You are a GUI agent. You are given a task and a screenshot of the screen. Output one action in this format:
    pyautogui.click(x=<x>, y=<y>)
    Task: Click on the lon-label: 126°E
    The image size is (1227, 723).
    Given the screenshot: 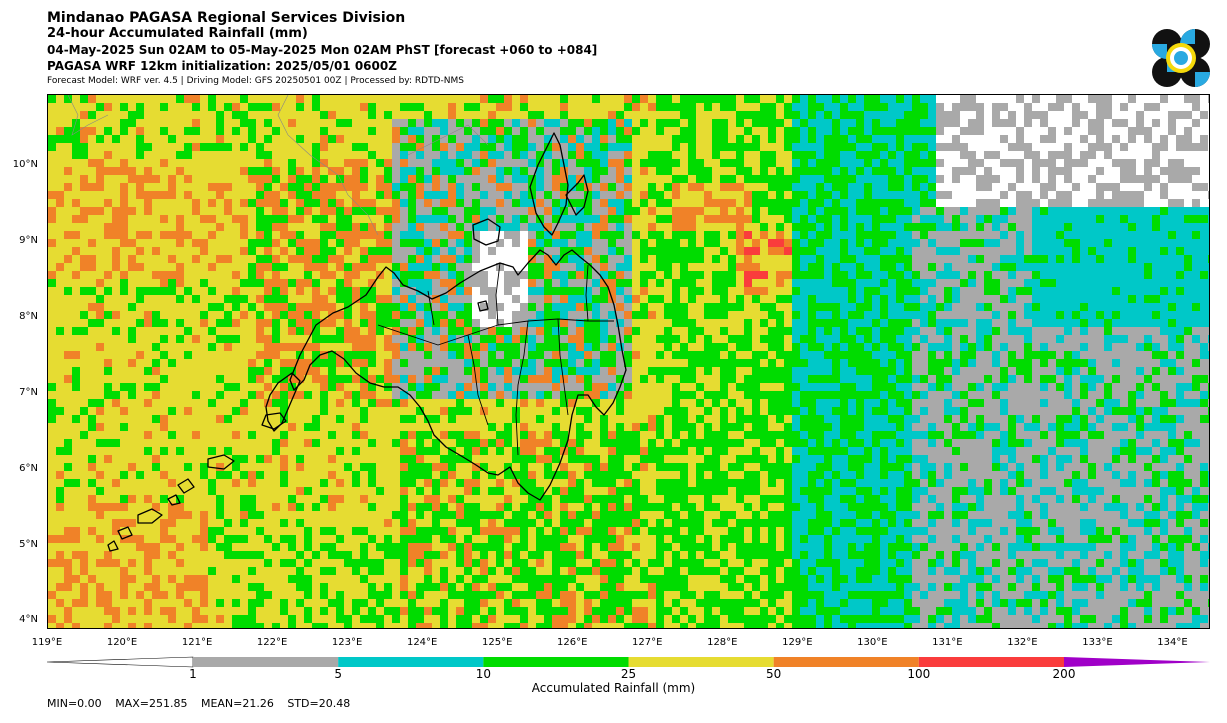 What is the action you would take?
    pyautogui.click(x=572, y=642)
    